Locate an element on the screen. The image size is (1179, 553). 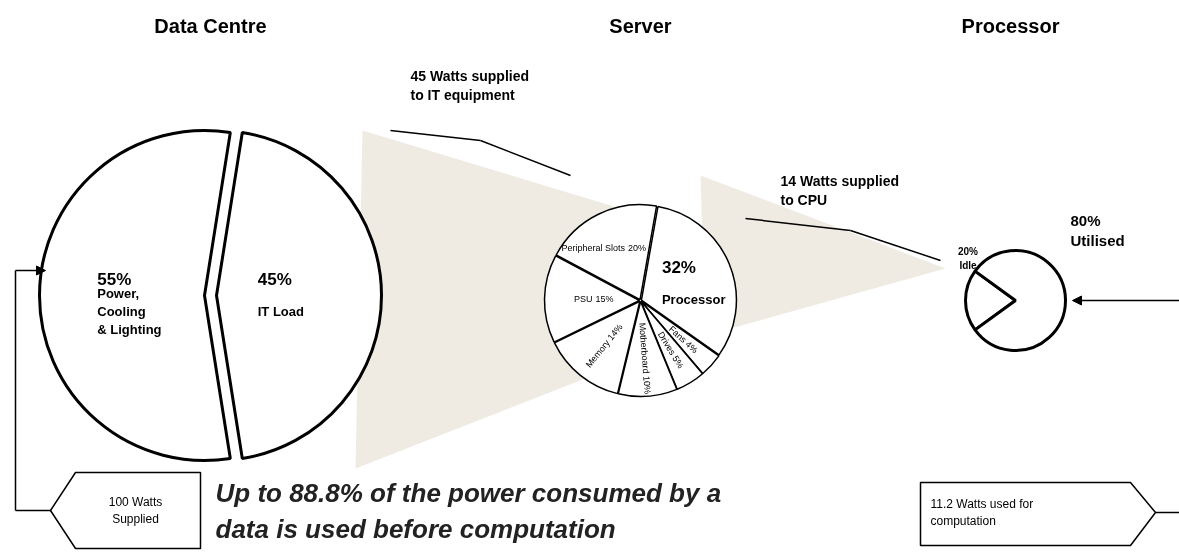
slice-label: Motherboard 10% is located at coordinates (645, 358).